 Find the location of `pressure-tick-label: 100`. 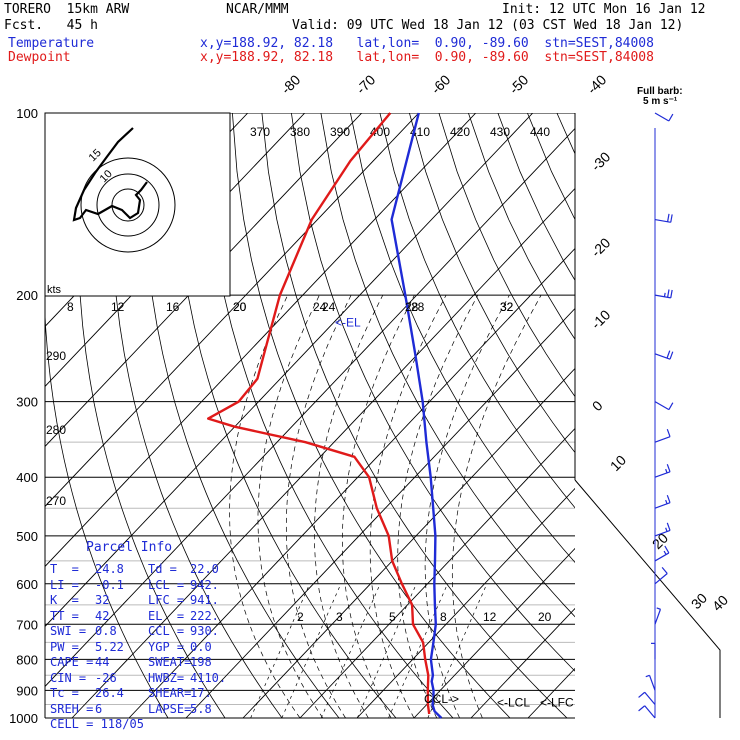

pressure-tick-label: 100 is located at coordinates (27, 113).